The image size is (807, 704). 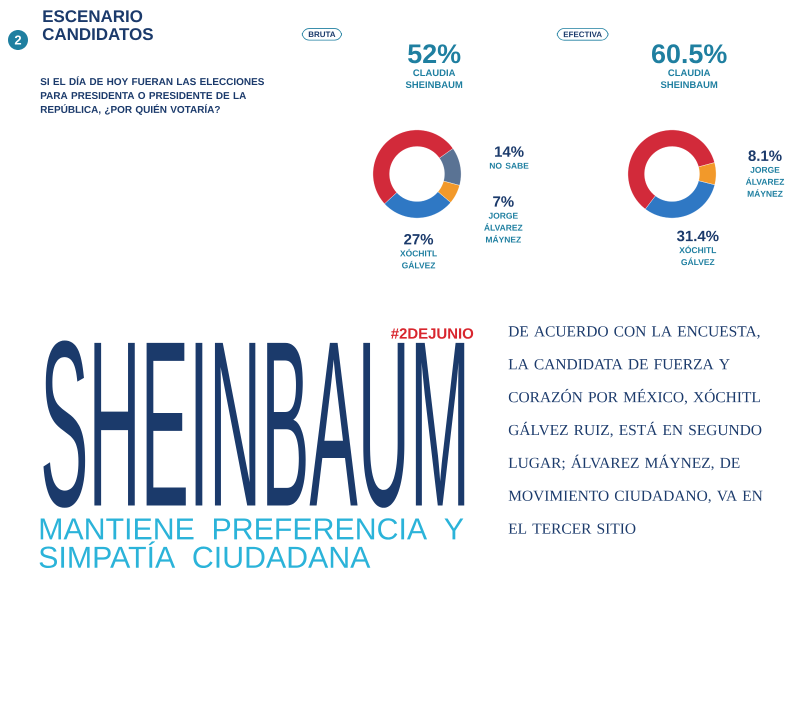 I want to click on data-label: 60.5%, so click(x=689, y=54).